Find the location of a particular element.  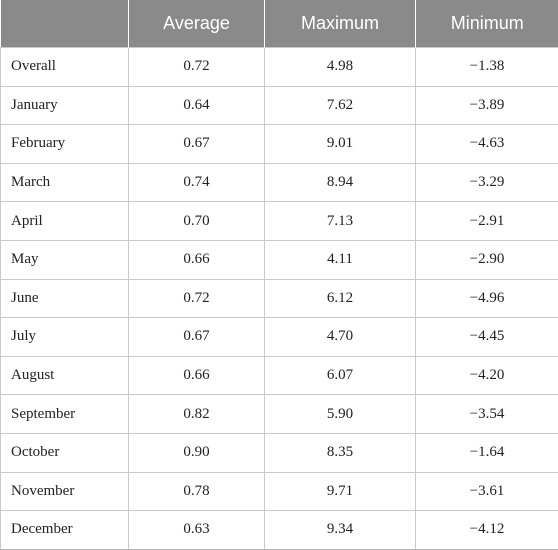

header-cell-maximum: Maximum is located at coordinates (340, 24).